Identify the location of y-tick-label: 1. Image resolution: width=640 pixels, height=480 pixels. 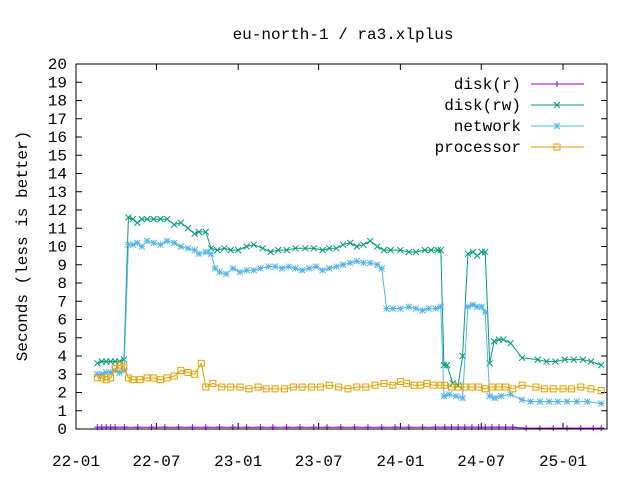
(62, 412).